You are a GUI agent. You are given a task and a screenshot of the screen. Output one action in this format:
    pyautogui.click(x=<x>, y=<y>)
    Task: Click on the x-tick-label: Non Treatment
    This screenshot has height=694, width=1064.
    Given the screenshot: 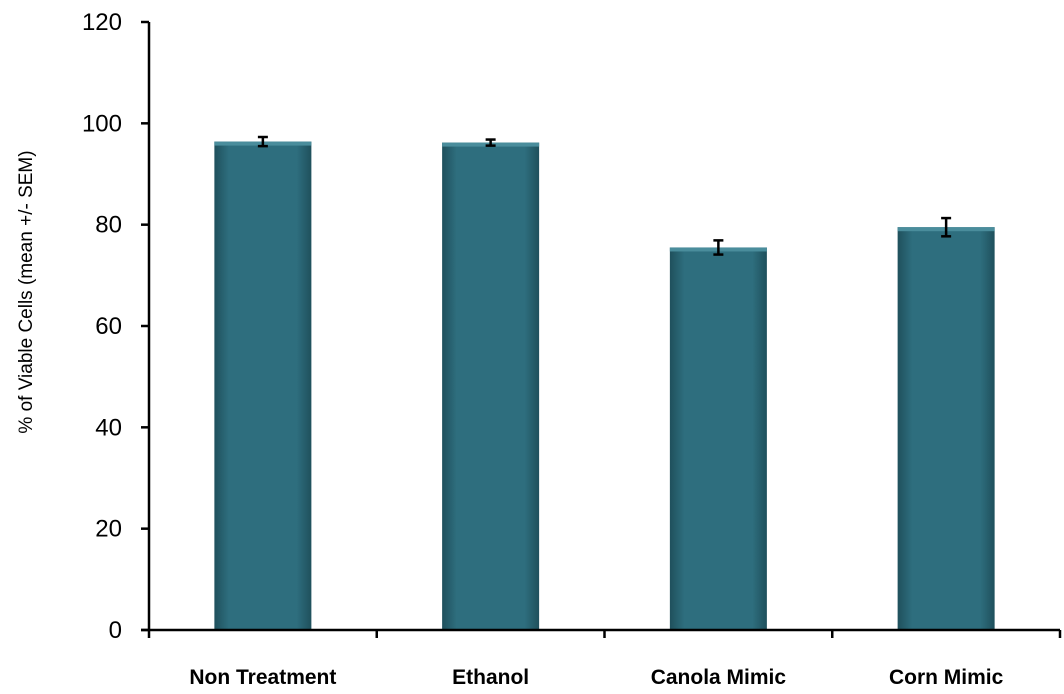 What is the action you would take?
    pyautogui.click(x=262, y=677)
    